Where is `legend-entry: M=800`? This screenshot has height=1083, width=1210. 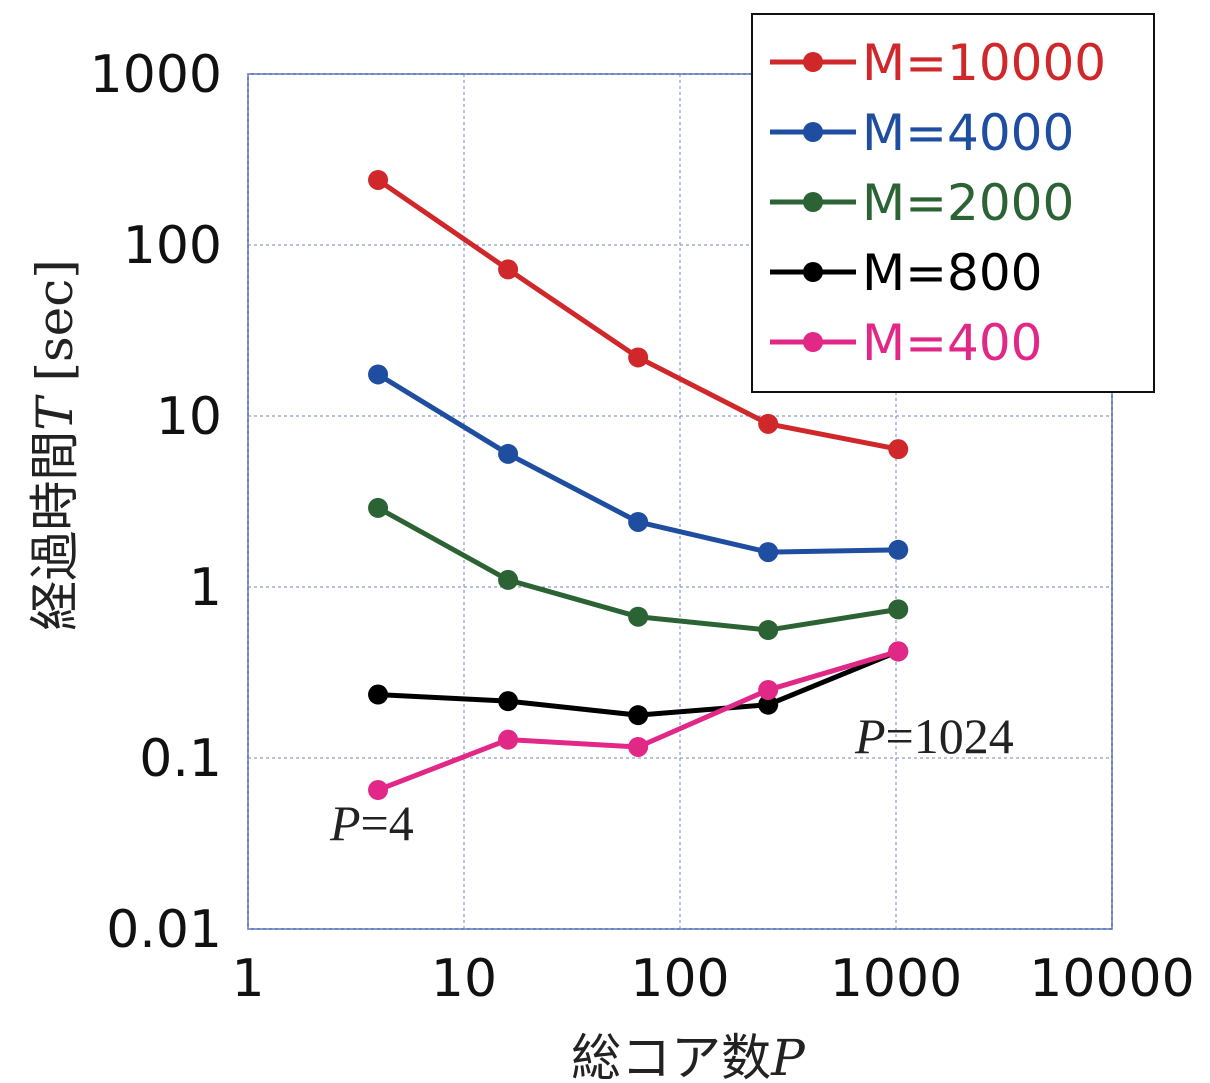
legend-entry: M=800 is located at coordinates (906, 273).